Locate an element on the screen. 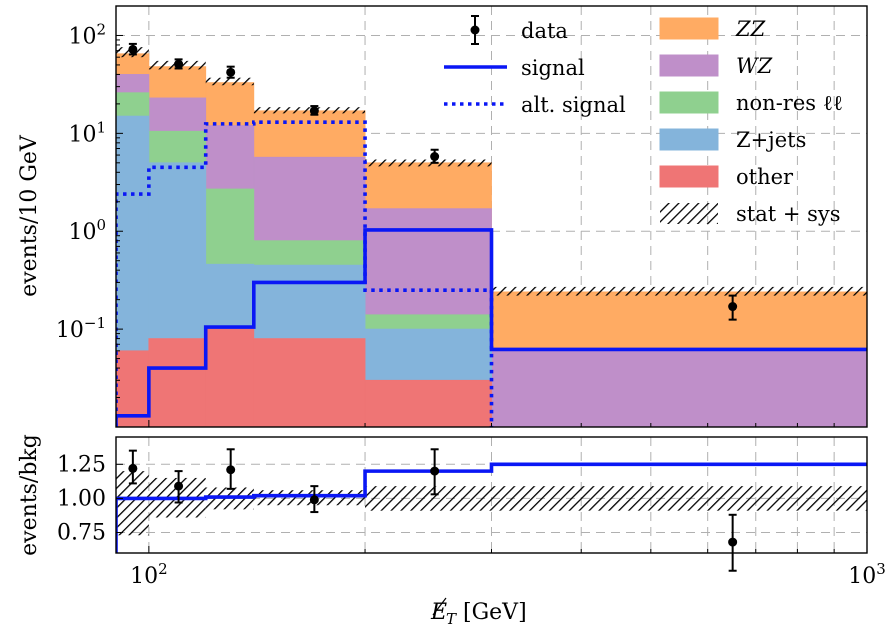  x-axis-label-sub: T is located at coordinates (451, 619).